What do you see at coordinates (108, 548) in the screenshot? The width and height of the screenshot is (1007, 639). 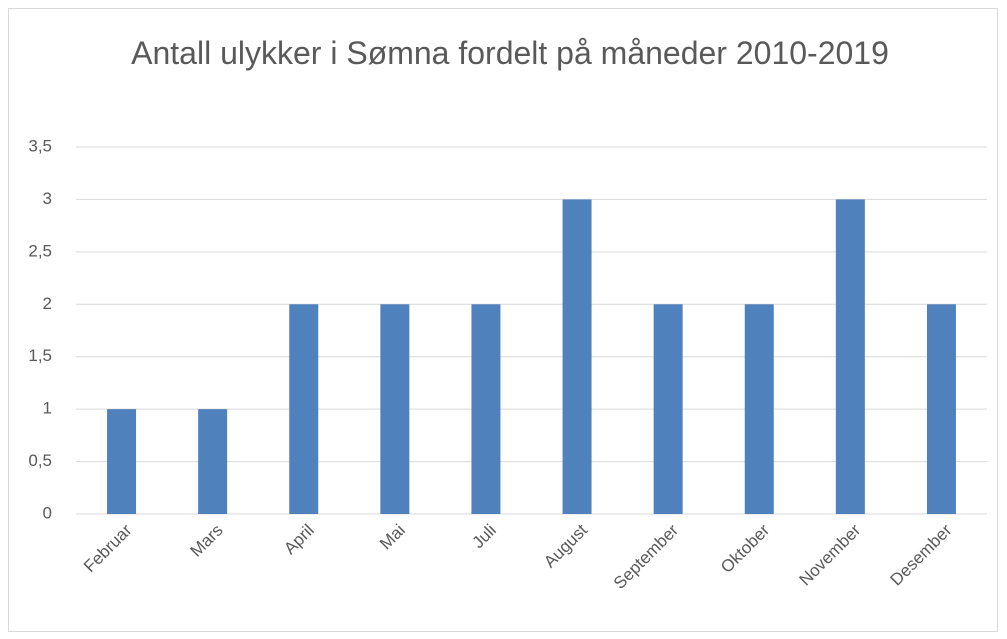 I see `x-tick-label: Februar` at bounding box center [108, 548].